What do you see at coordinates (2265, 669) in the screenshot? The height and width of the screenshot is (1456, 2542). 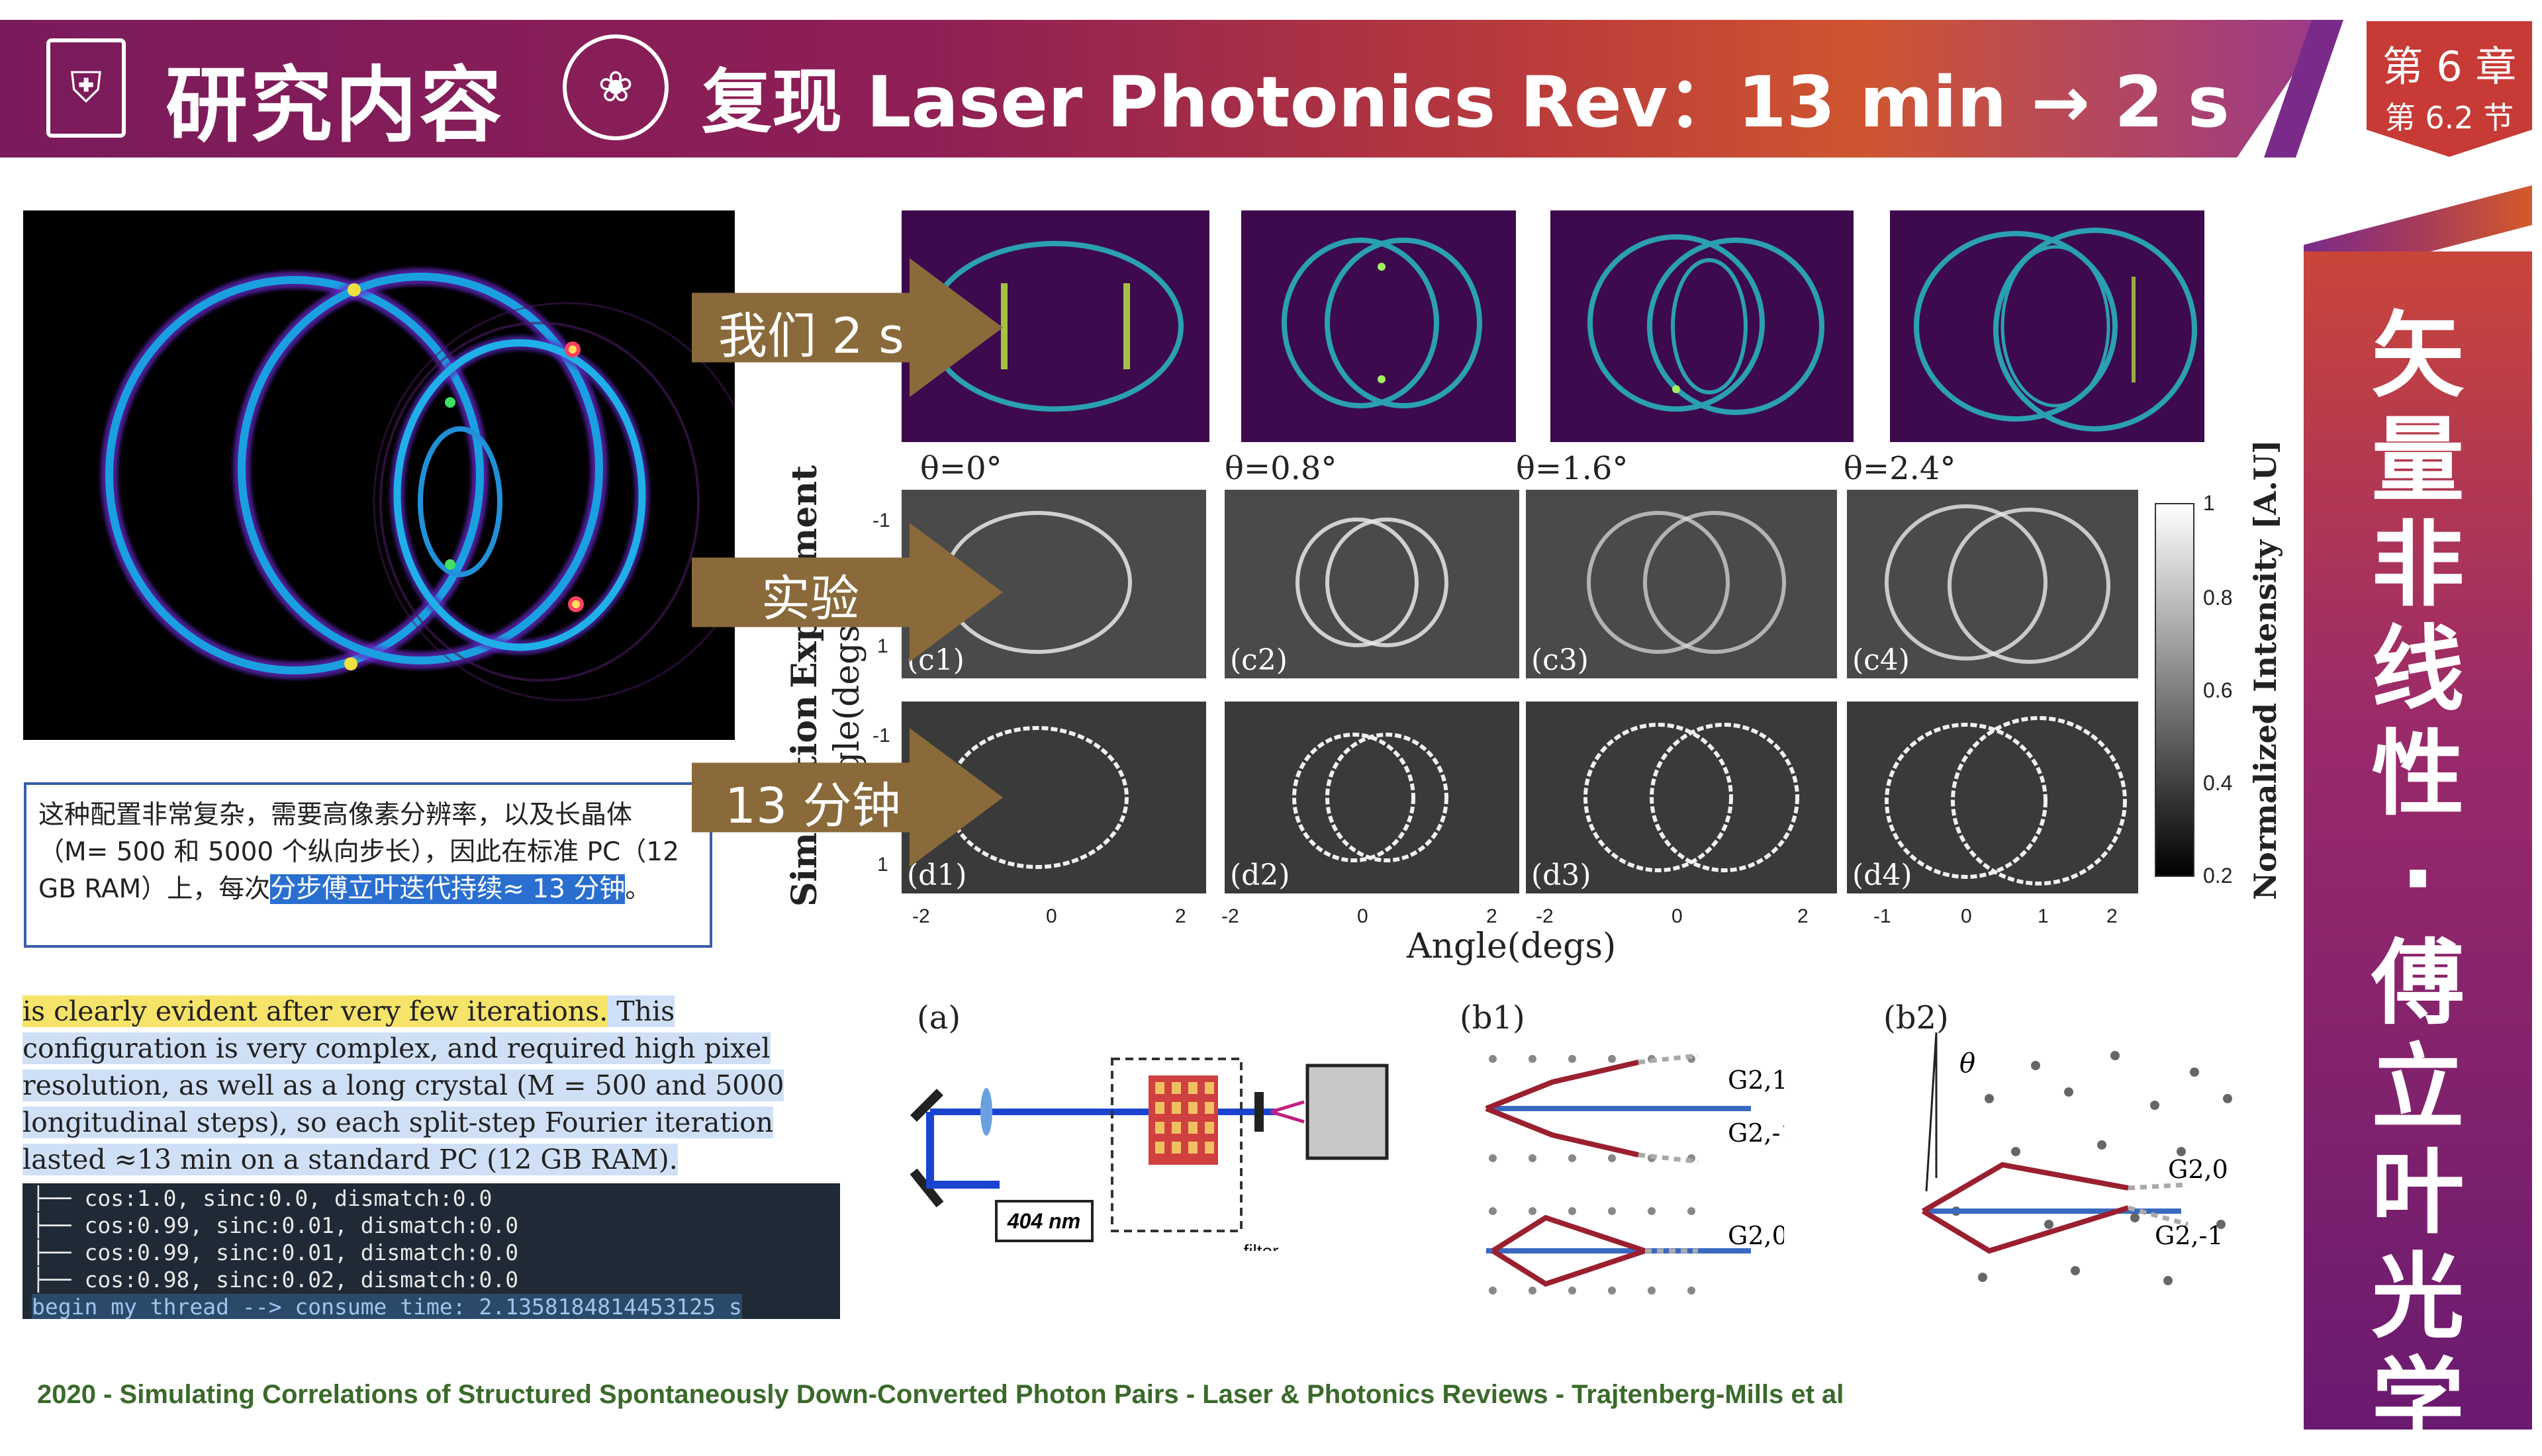 I see `colorbar-title: Normalized Intensity [A.U]` at bounding box center [2265, 669].